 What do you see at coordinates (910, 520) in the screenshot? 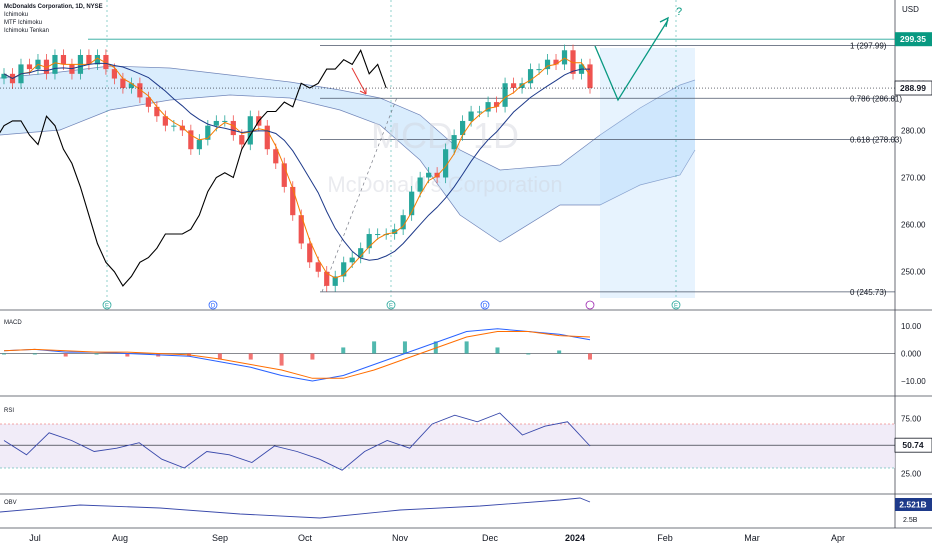
I see `obv-lower-label: 2.5B` at bounding box center [910, 520].